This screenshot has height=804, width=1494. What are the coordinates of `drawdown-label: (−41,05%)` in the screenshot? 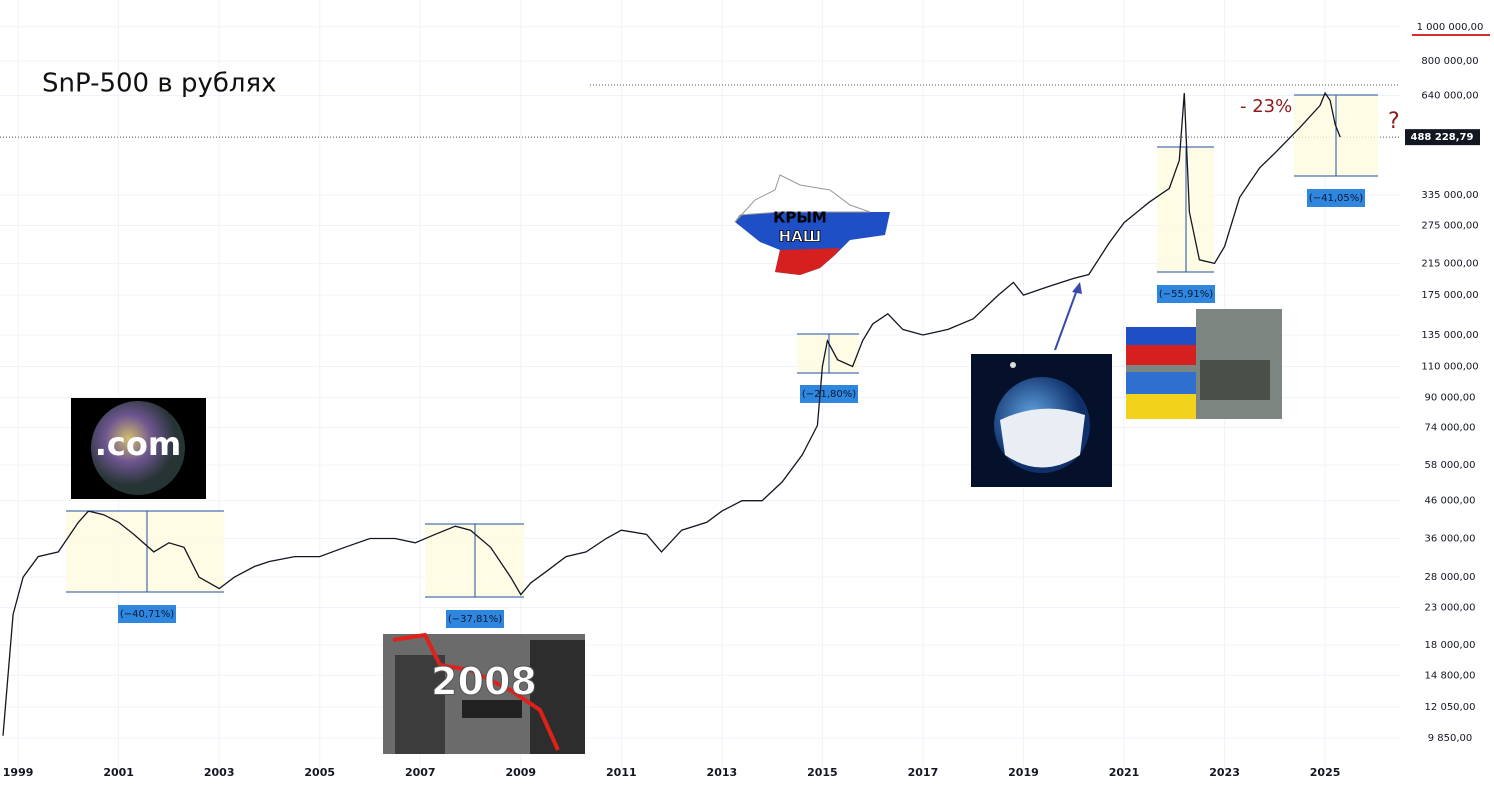 It's located at (1336, 198).